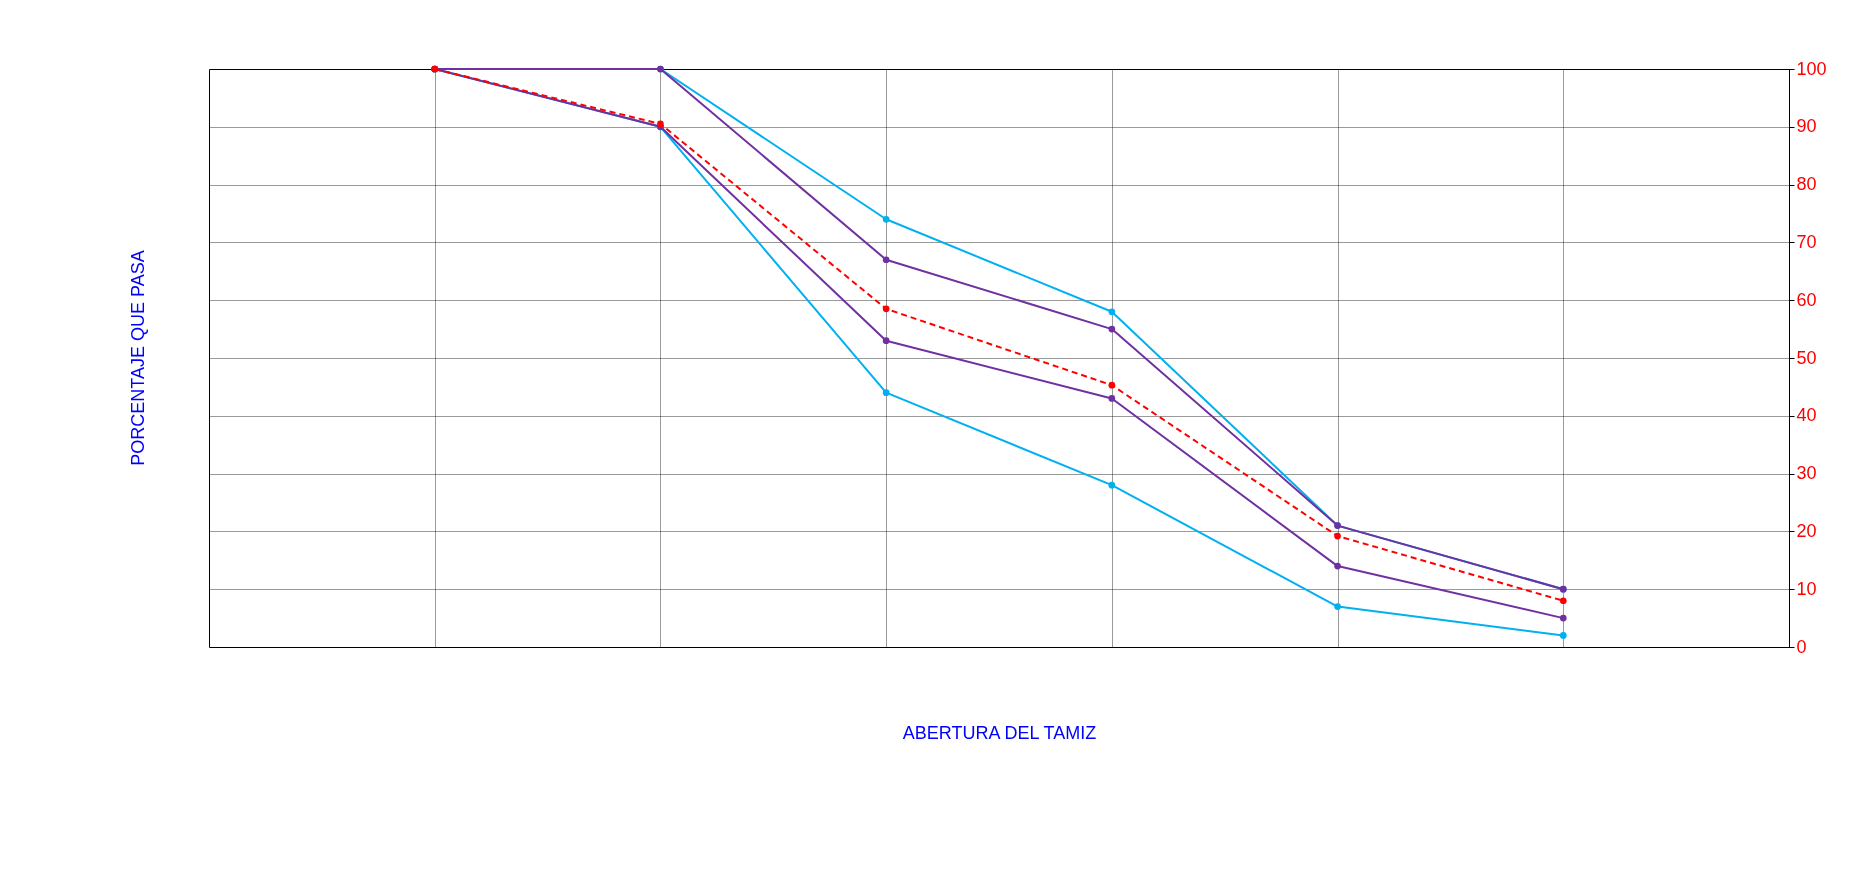  Describe the element at coordinates (1806, 357) in the screenshot. I see `y-tick-label: 50` at that location.